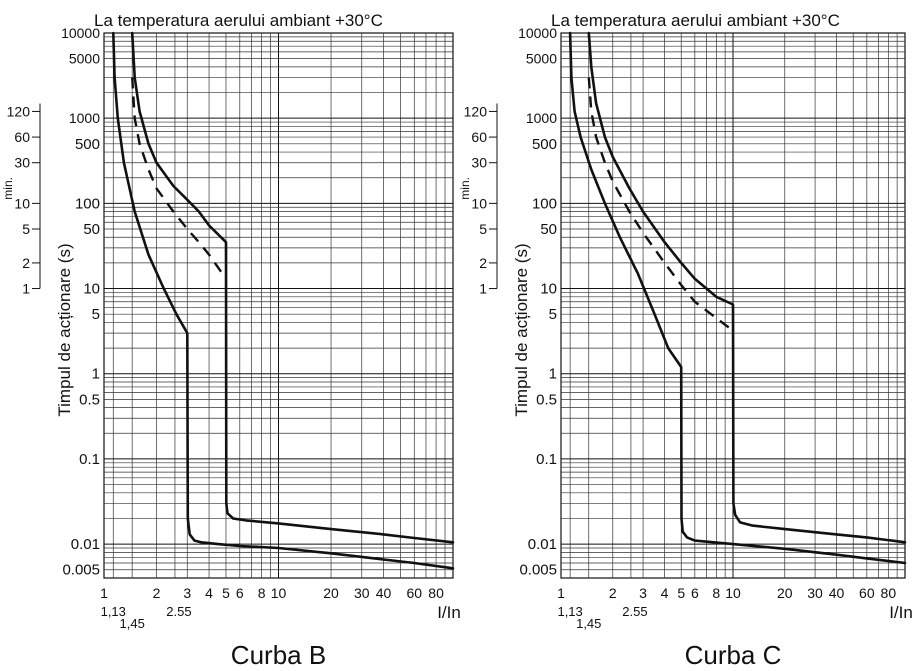 The image size is (917, 671). What do you see at coordinates (733, 655) in the screenshot?
I see `chart-caption-curba-c: Curba C` at bounding box center [733, 655].